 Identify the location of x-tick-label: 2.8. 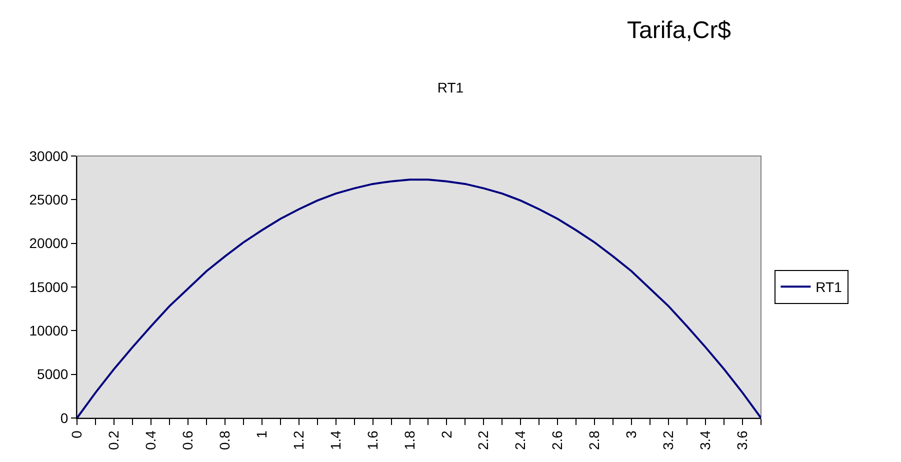
(594, 440).